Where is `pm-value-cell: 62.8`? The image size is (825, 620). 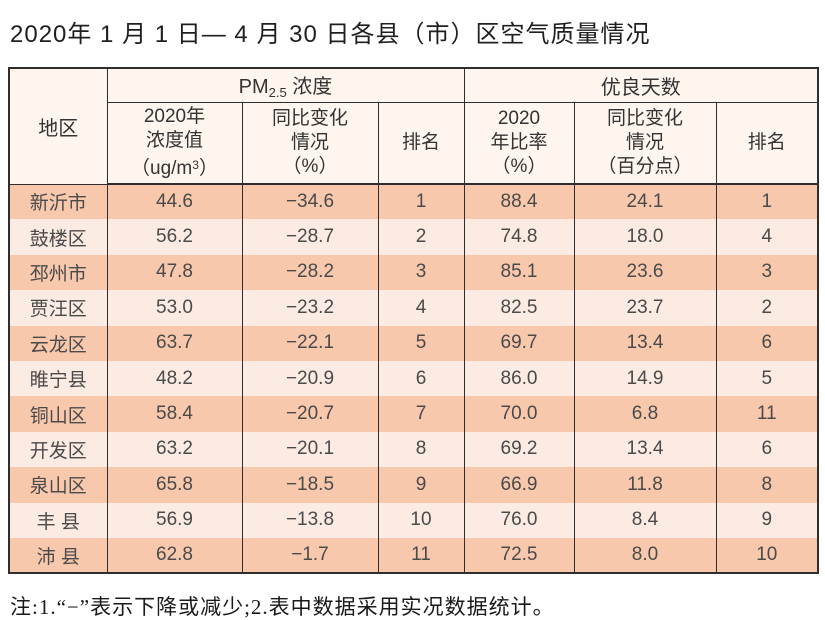 pm-value-cell: 62.8 is located at coordinates (174, 555).